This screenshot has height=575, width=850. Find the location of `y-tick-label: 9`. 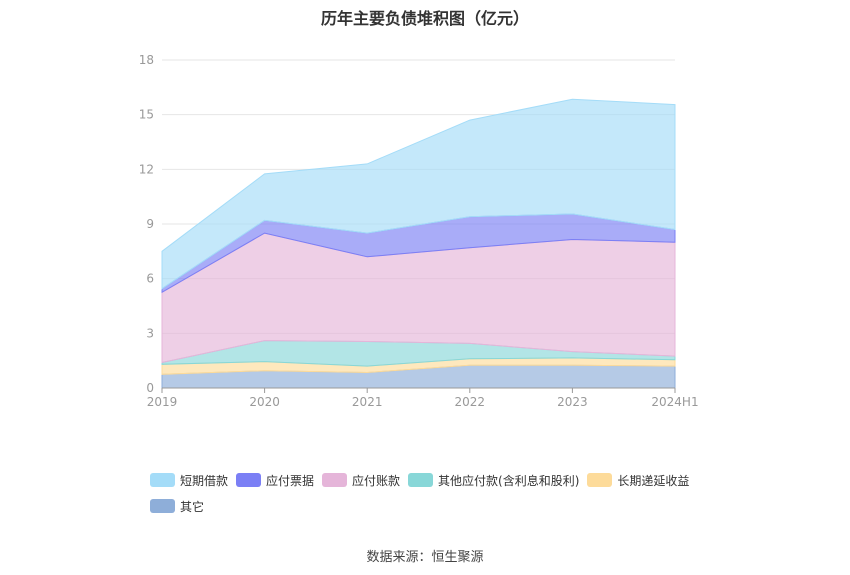

y-tick-label: 9 is located at coordinates (150, 224).